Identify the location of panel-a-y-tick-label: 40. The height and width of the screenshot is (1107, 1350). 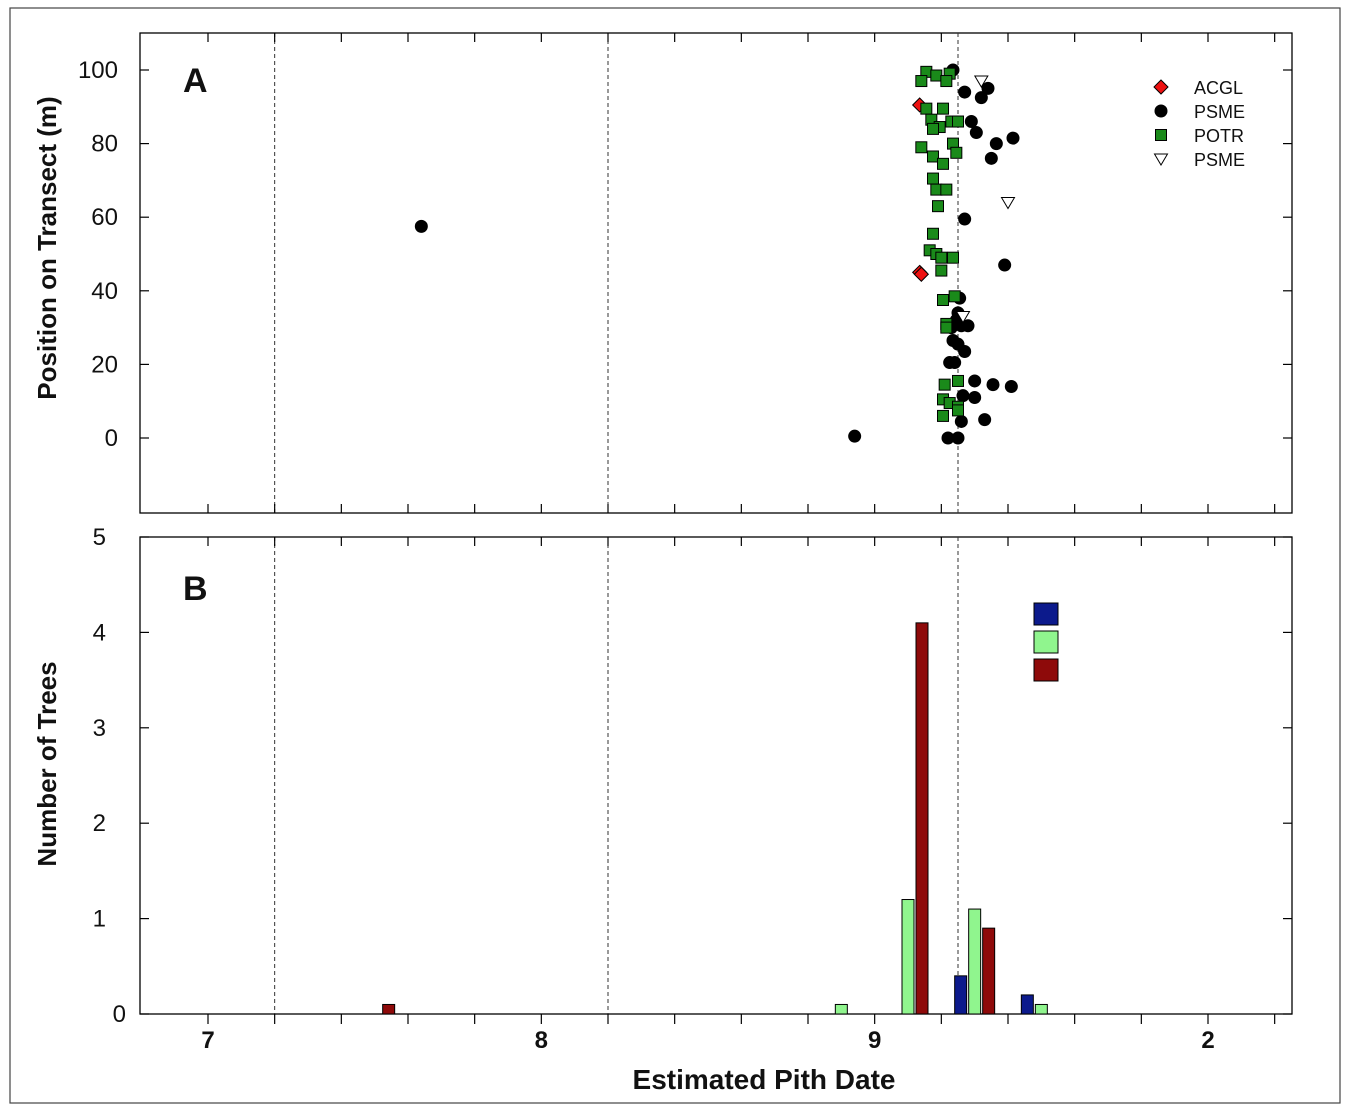
(104, 291).